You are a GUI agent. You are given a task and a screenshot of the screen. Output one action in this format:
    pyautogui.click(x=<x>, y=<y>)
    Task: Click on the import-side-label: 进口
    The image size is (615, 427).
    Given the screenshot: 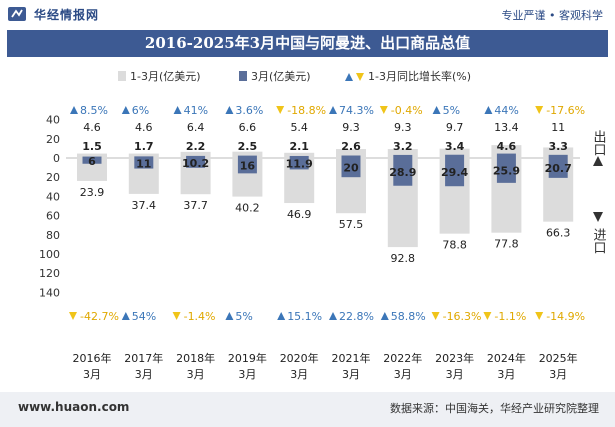 What is the action you would take?
    pyautogui.click(x=599, y=241)
    